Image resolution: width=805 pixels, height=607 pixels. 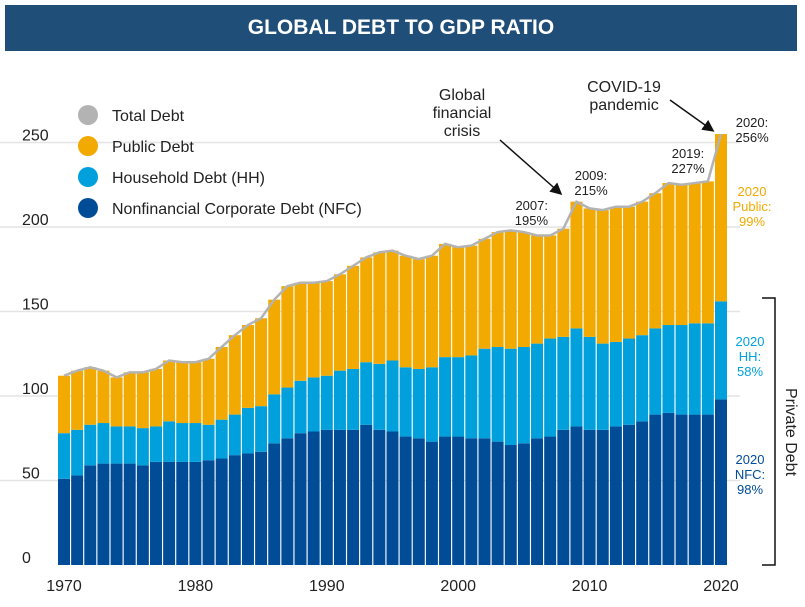 What do you see at coordinates (148, 116) in the screenshot?
I see `legend-label-total: Total Debt` at bounding box center [148, 116].